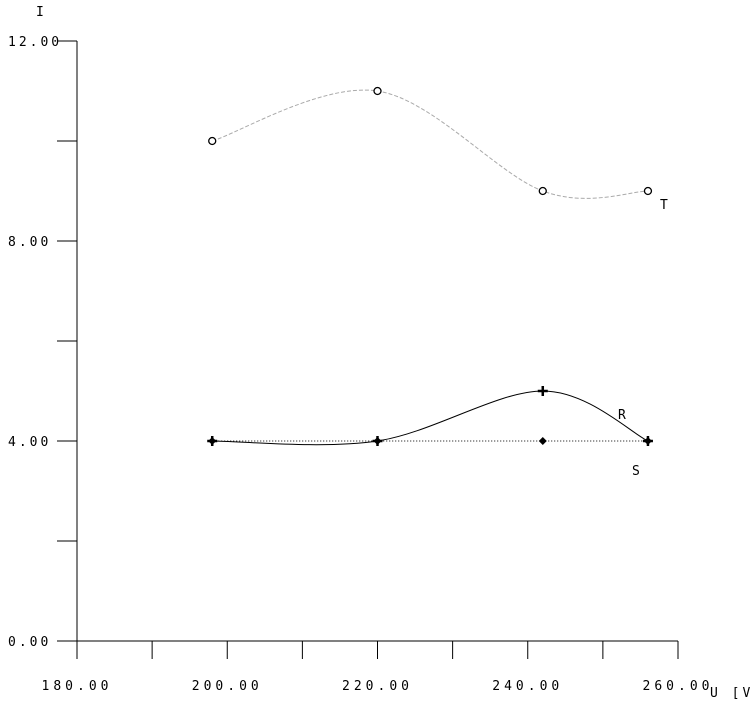  I want to click on x-tick-label: 260.00, so click(678, 686).